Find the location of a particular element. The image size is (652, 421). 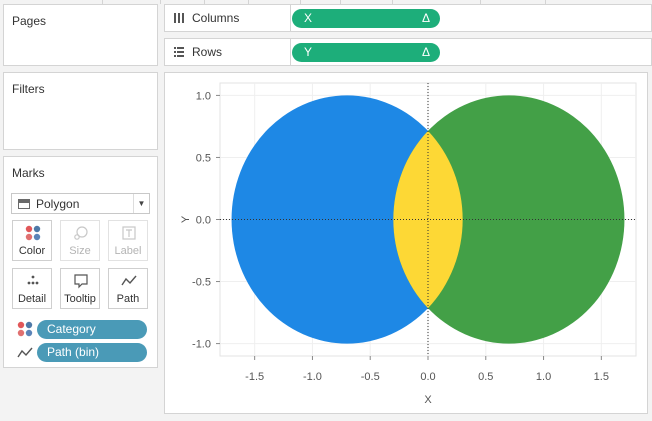

pages-title: Pages is located at coordinates (29, 21).